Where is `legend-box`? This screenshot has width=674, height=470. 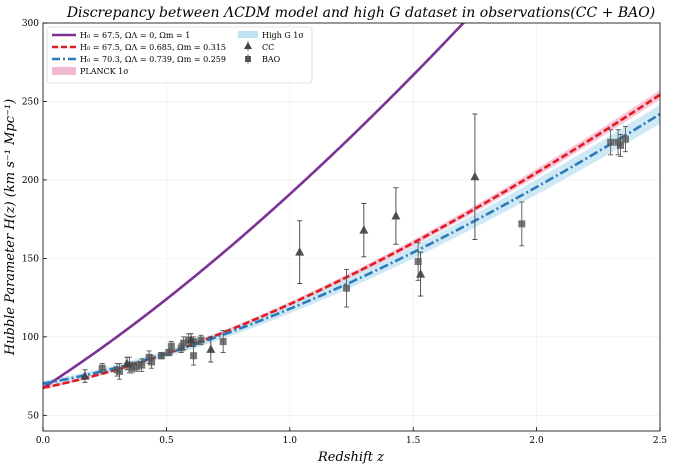
legend-box is located at coordinates (179, 55).